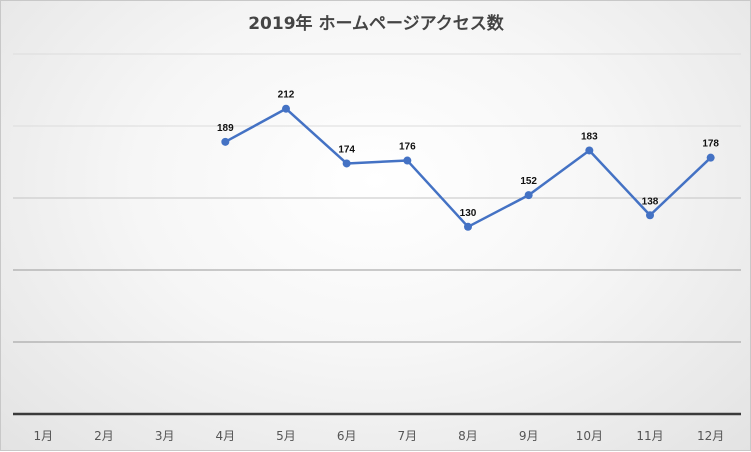 Image resolution: width=751 pixels, height=452 pixels. I want to click on data-label: 189, so click(225, 128).